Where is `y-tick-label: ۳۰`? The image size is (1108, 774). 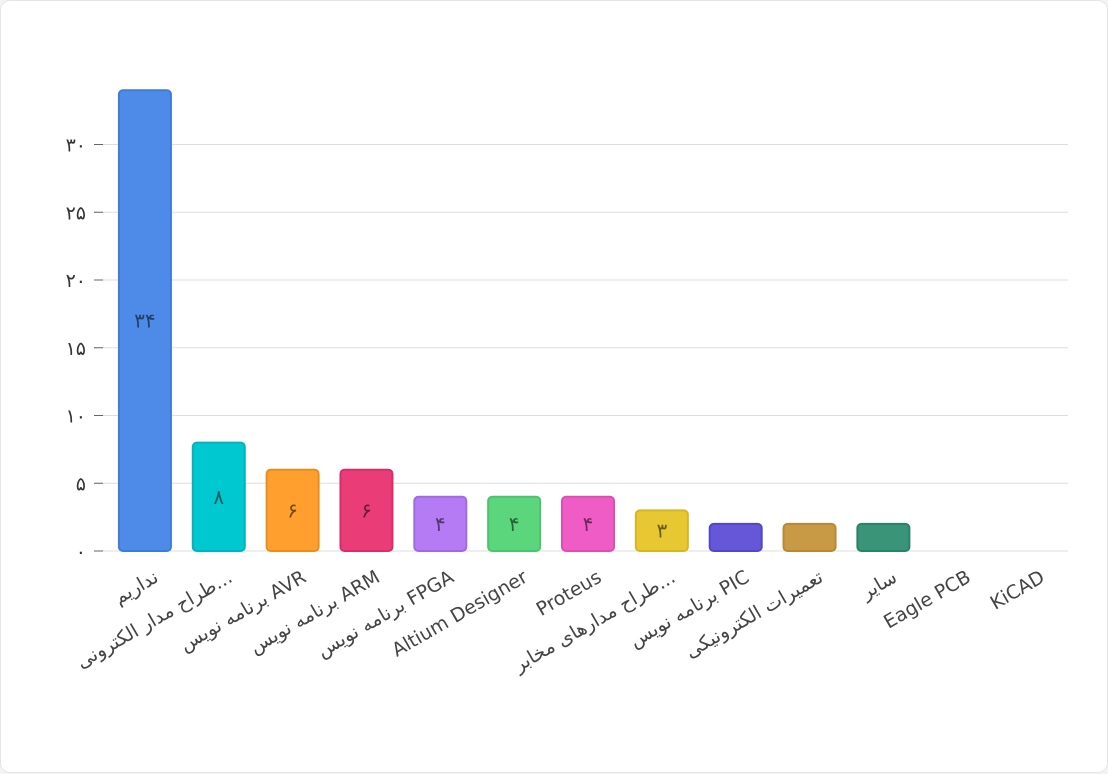 y-tick-label: ۳۰ is located at coordinates (76, 146).